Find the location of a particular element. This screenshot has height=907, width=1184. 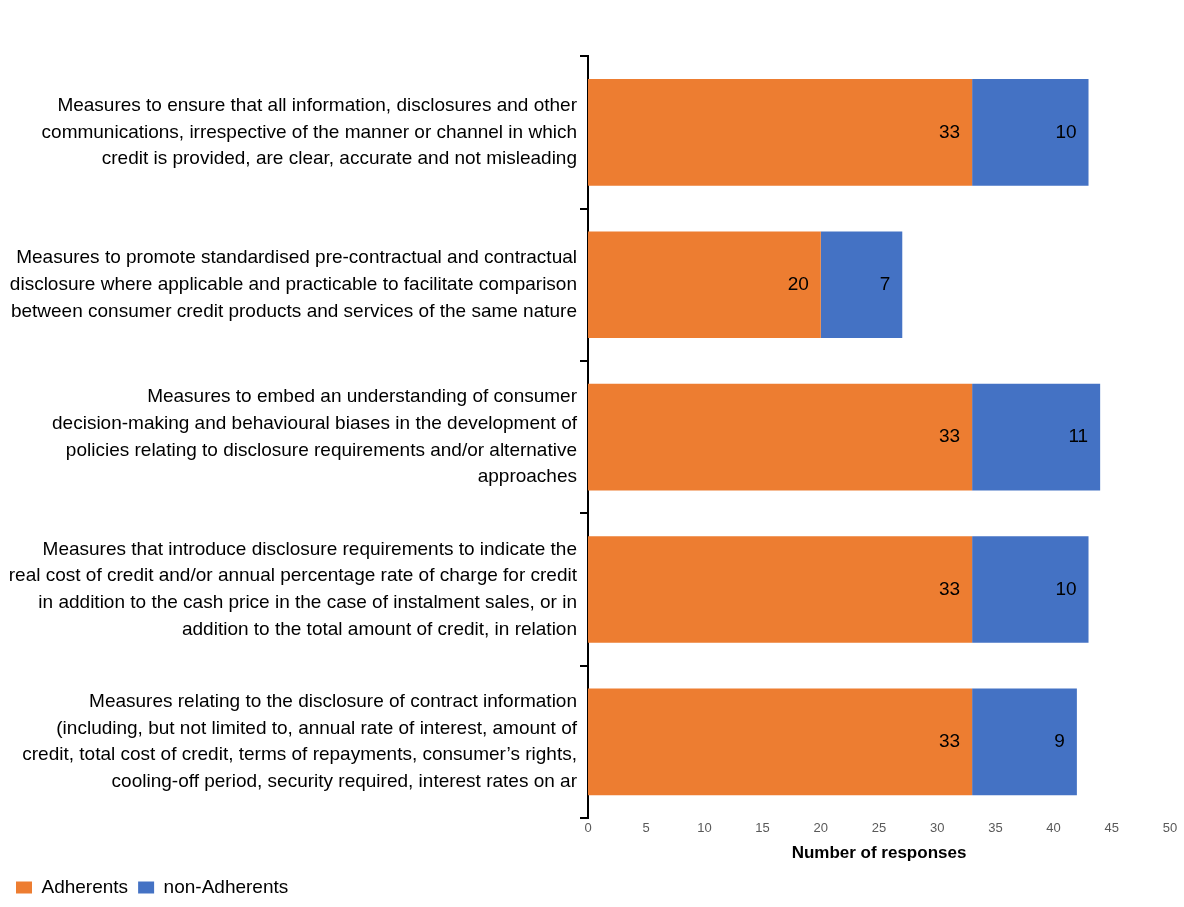

x-tick-label: 20 is located at coordinates (821, 828).